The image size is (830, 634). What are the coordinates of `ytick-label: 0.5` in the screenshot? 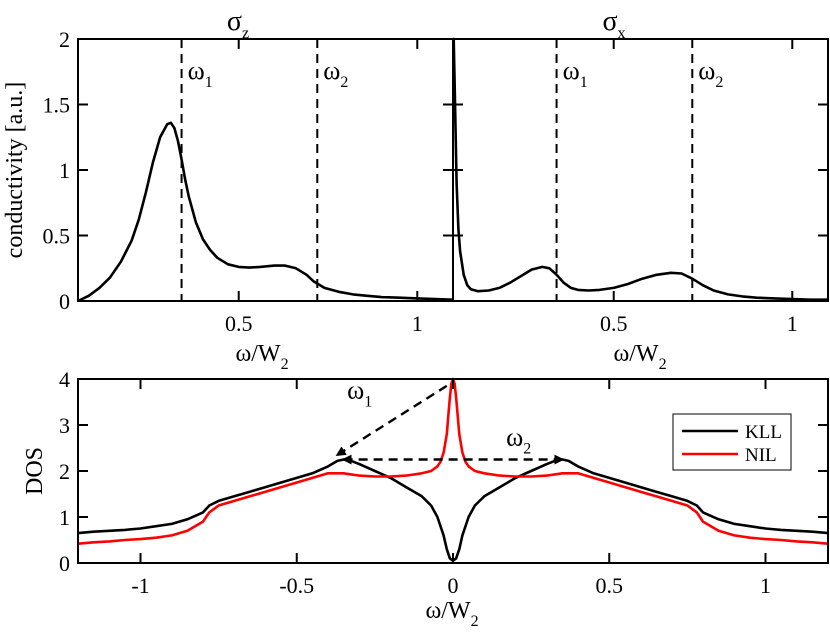 It's located at (57, 236).